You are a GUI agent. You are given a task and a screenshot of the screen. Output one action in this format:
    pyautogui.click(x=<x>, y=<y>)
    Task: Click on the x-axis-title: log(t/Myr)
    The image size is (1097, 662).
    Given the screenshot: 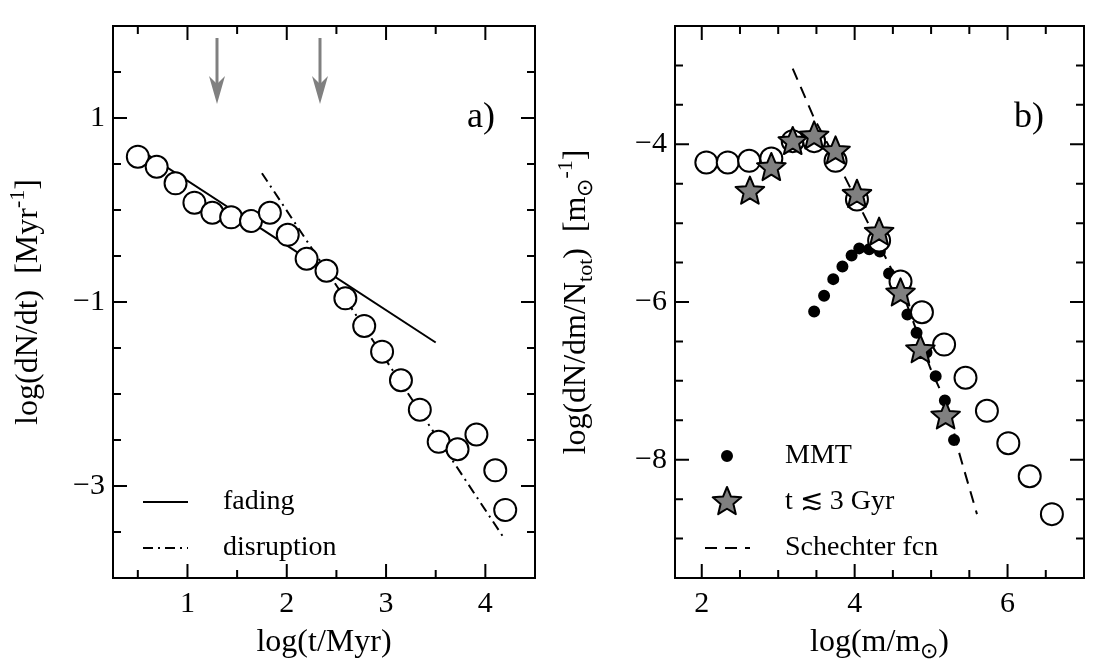 What is the action you would take?
    pyautogui.click(x=324, y=640)
    